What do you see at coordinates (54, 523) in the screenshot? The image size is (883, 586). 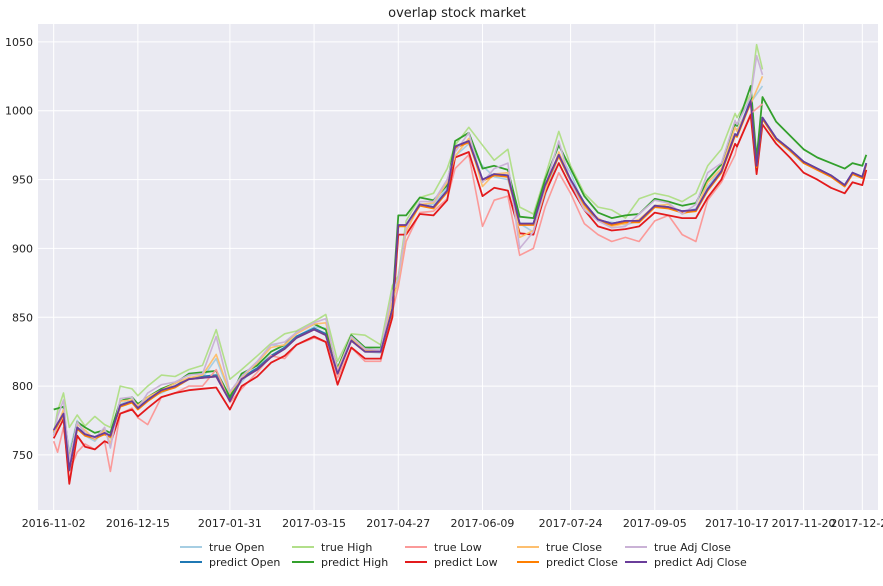 I see `x-tick-label: 2016-11-02` at bounding box center [54, 523].